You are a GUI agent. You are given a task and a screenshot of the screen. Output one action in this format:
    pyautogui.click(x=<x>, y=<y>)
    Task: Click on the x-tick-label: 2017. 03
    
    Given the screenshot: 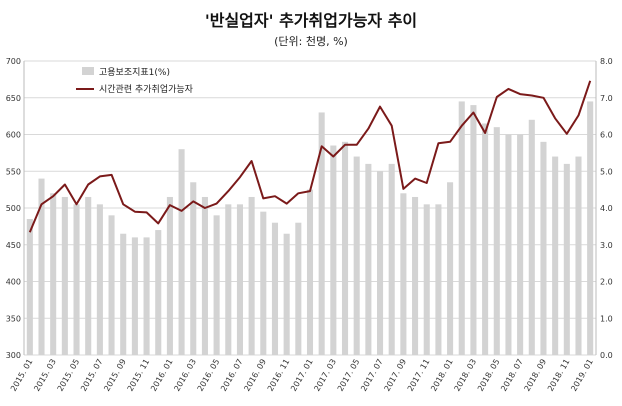 What is the action you would take?
    pyautogui.click(x=325, y=375)
    